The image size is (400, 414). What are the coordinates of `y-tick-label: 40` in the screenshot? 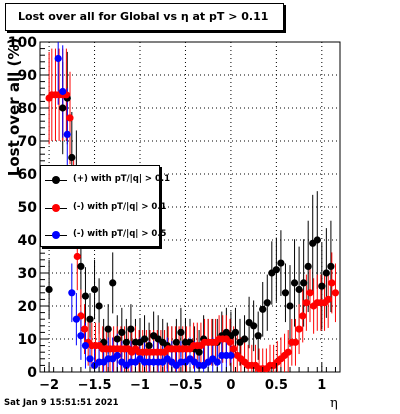 It's located at (28, 241).